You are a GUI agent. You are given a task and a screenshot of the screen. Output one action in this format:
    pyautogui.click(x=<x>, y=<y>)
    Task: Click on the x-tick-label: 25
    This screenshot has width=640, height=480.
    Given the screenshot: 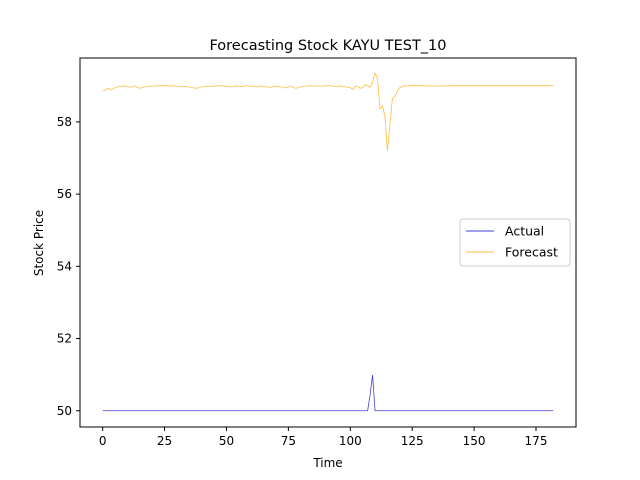 What is the action you would take?
    pyautogui.click(x=164, y=441)
    